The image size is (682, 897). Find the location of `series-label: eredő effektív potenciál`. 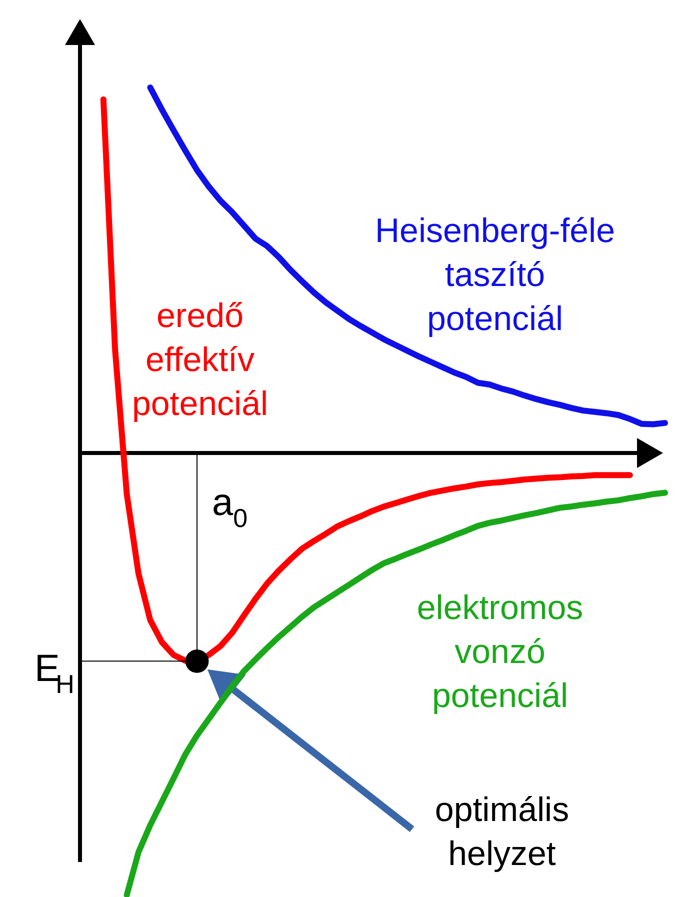

series-label: eredő effektív potenciál is located at coordinates (200, 360).